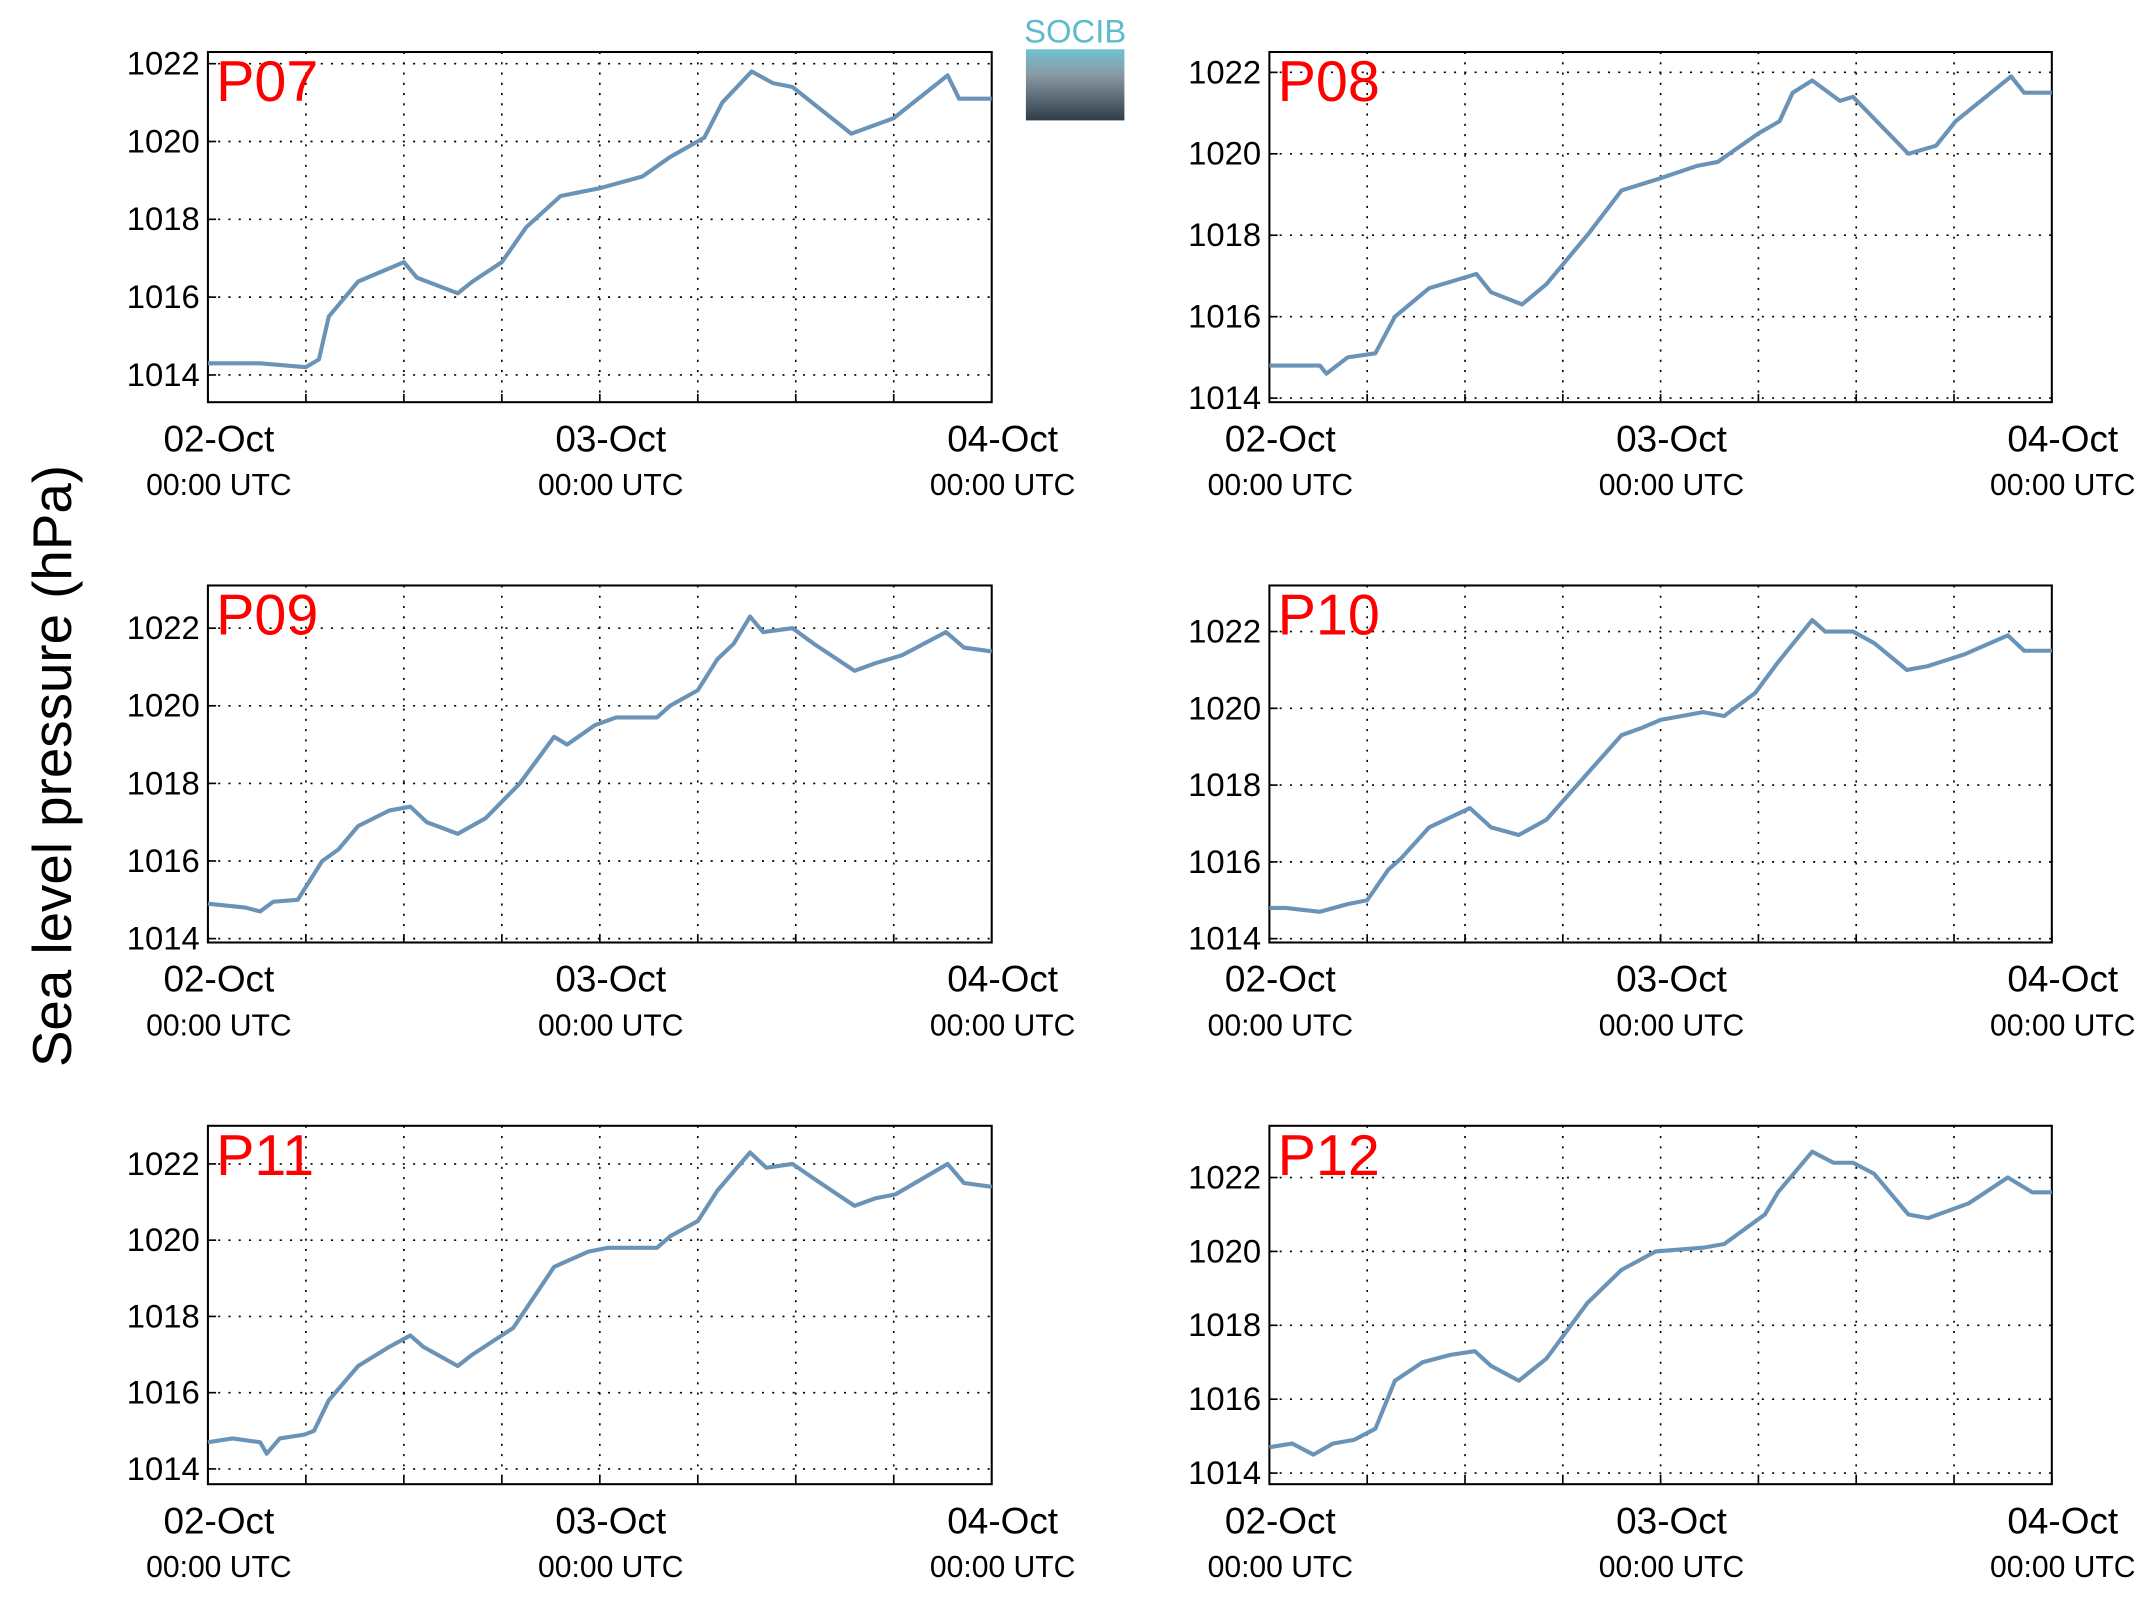  I want to click on logo-block, so click(1075, 85).